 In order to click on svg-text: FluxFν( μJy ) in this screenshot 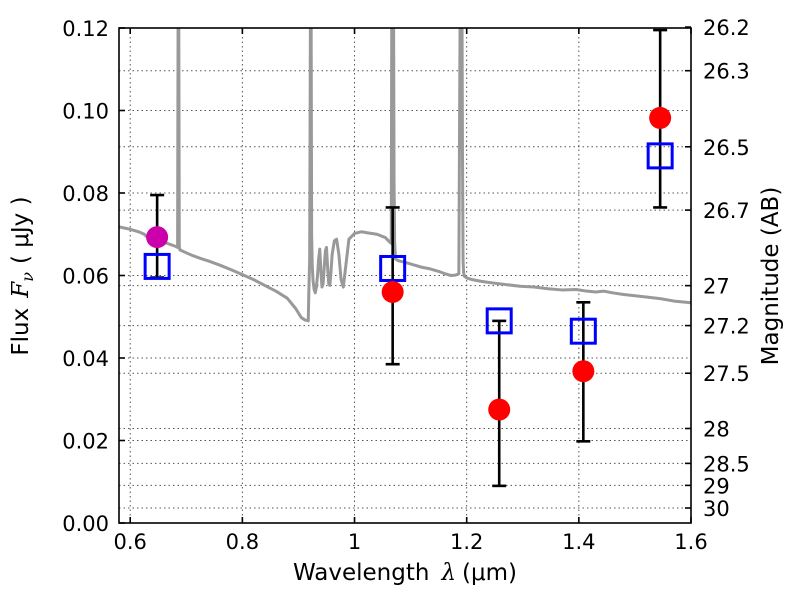, I will do `click(22, 275)`.